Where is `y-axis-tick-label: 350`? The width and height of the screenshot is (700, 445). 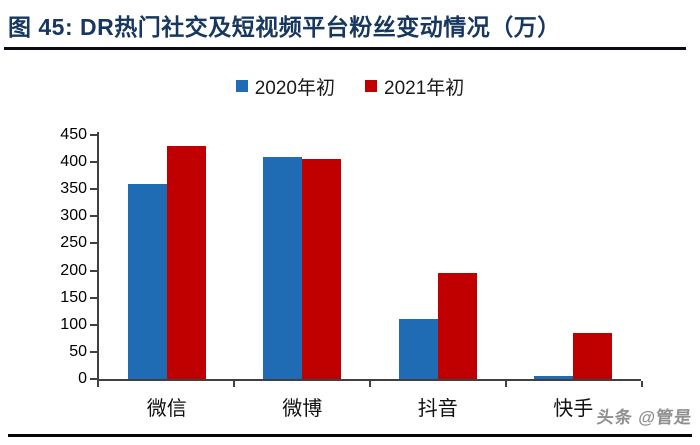
y-axis-tick-label: 350 is located at coordinates (73, 189).